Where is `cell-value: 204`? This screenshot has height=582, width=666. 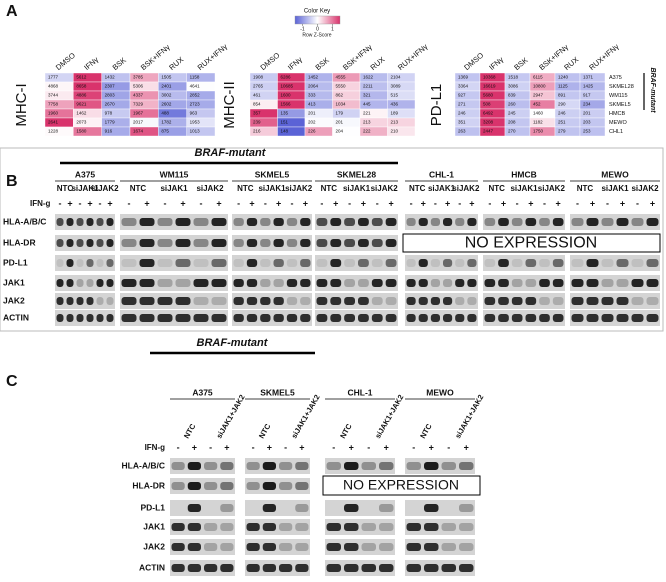 cell-value: 204 is located at coordinates (340, 131).